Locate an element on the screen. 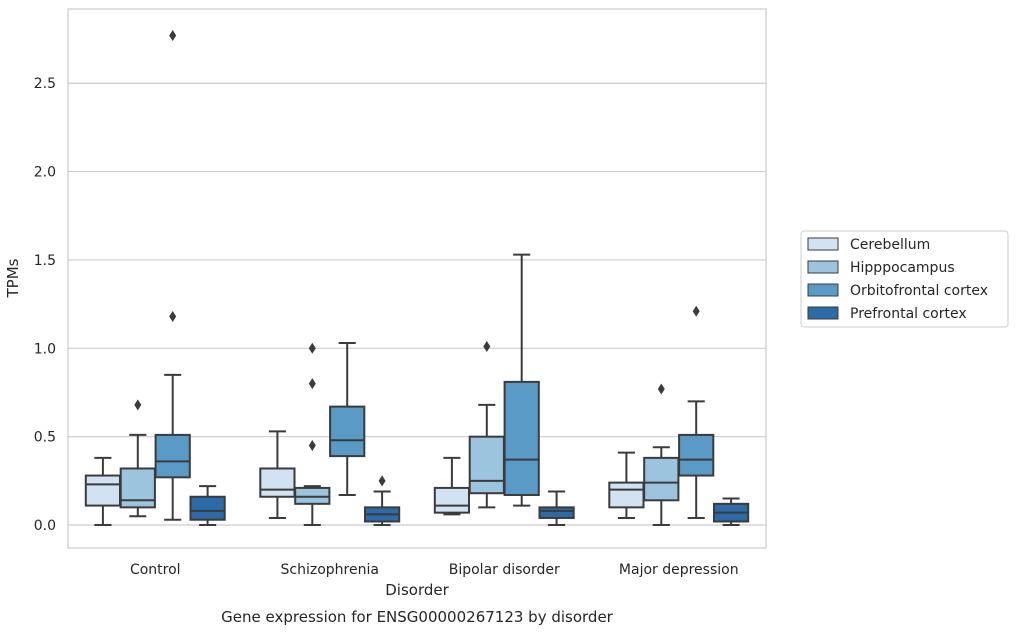 The image size is (1018, 634). y-tick-label: 0.0 is located at coordinates (45, 526).